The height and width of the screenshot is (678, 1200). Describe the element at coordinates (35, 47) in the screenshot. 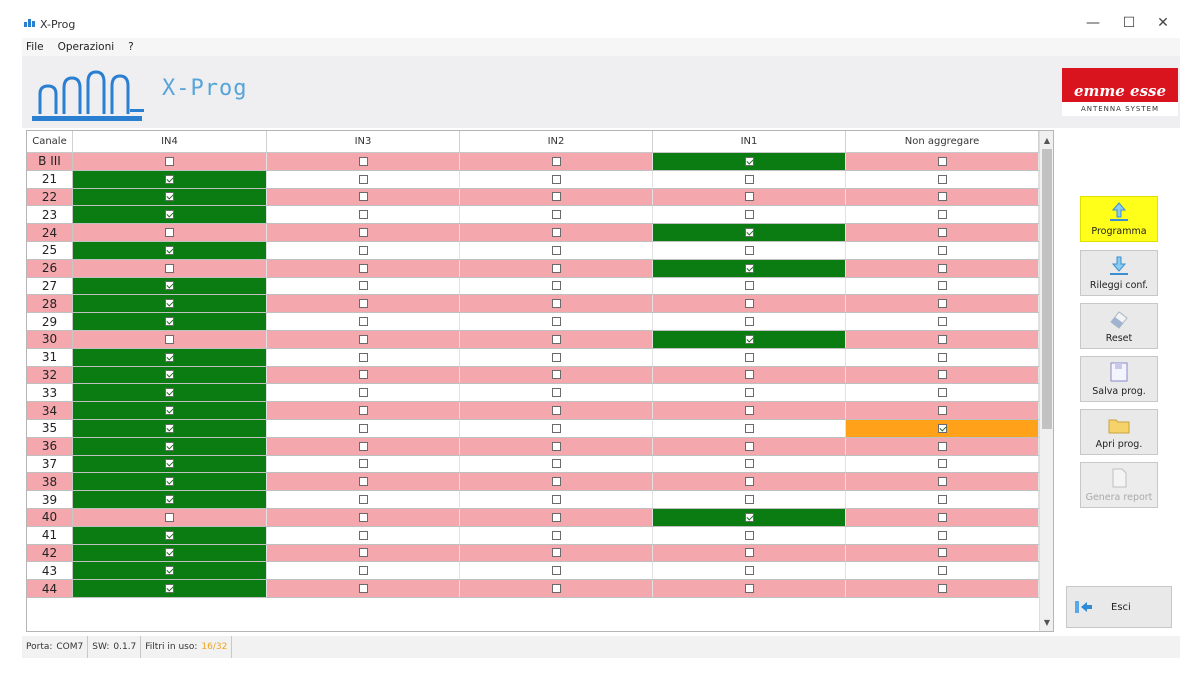

I see `menu-file: File` at that location.